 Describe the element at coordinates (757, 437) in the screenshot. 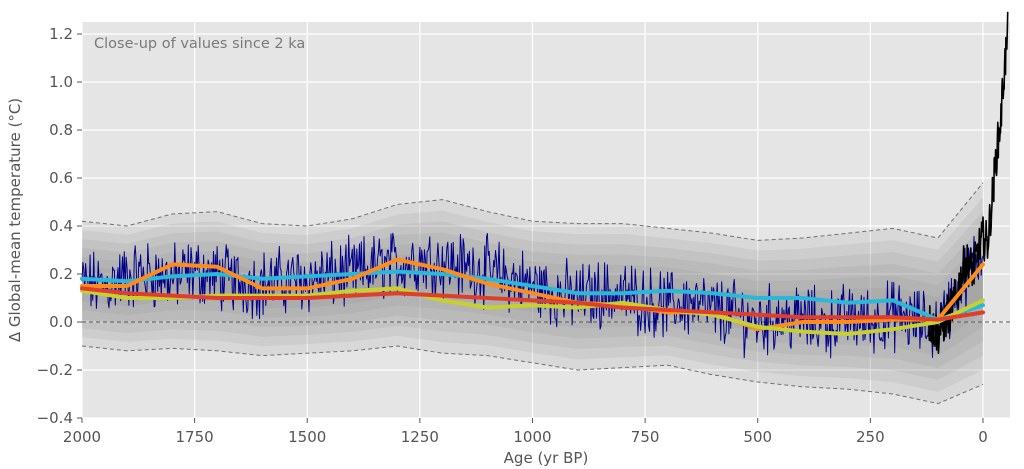

I see `x-tick-label: 500` at that location.